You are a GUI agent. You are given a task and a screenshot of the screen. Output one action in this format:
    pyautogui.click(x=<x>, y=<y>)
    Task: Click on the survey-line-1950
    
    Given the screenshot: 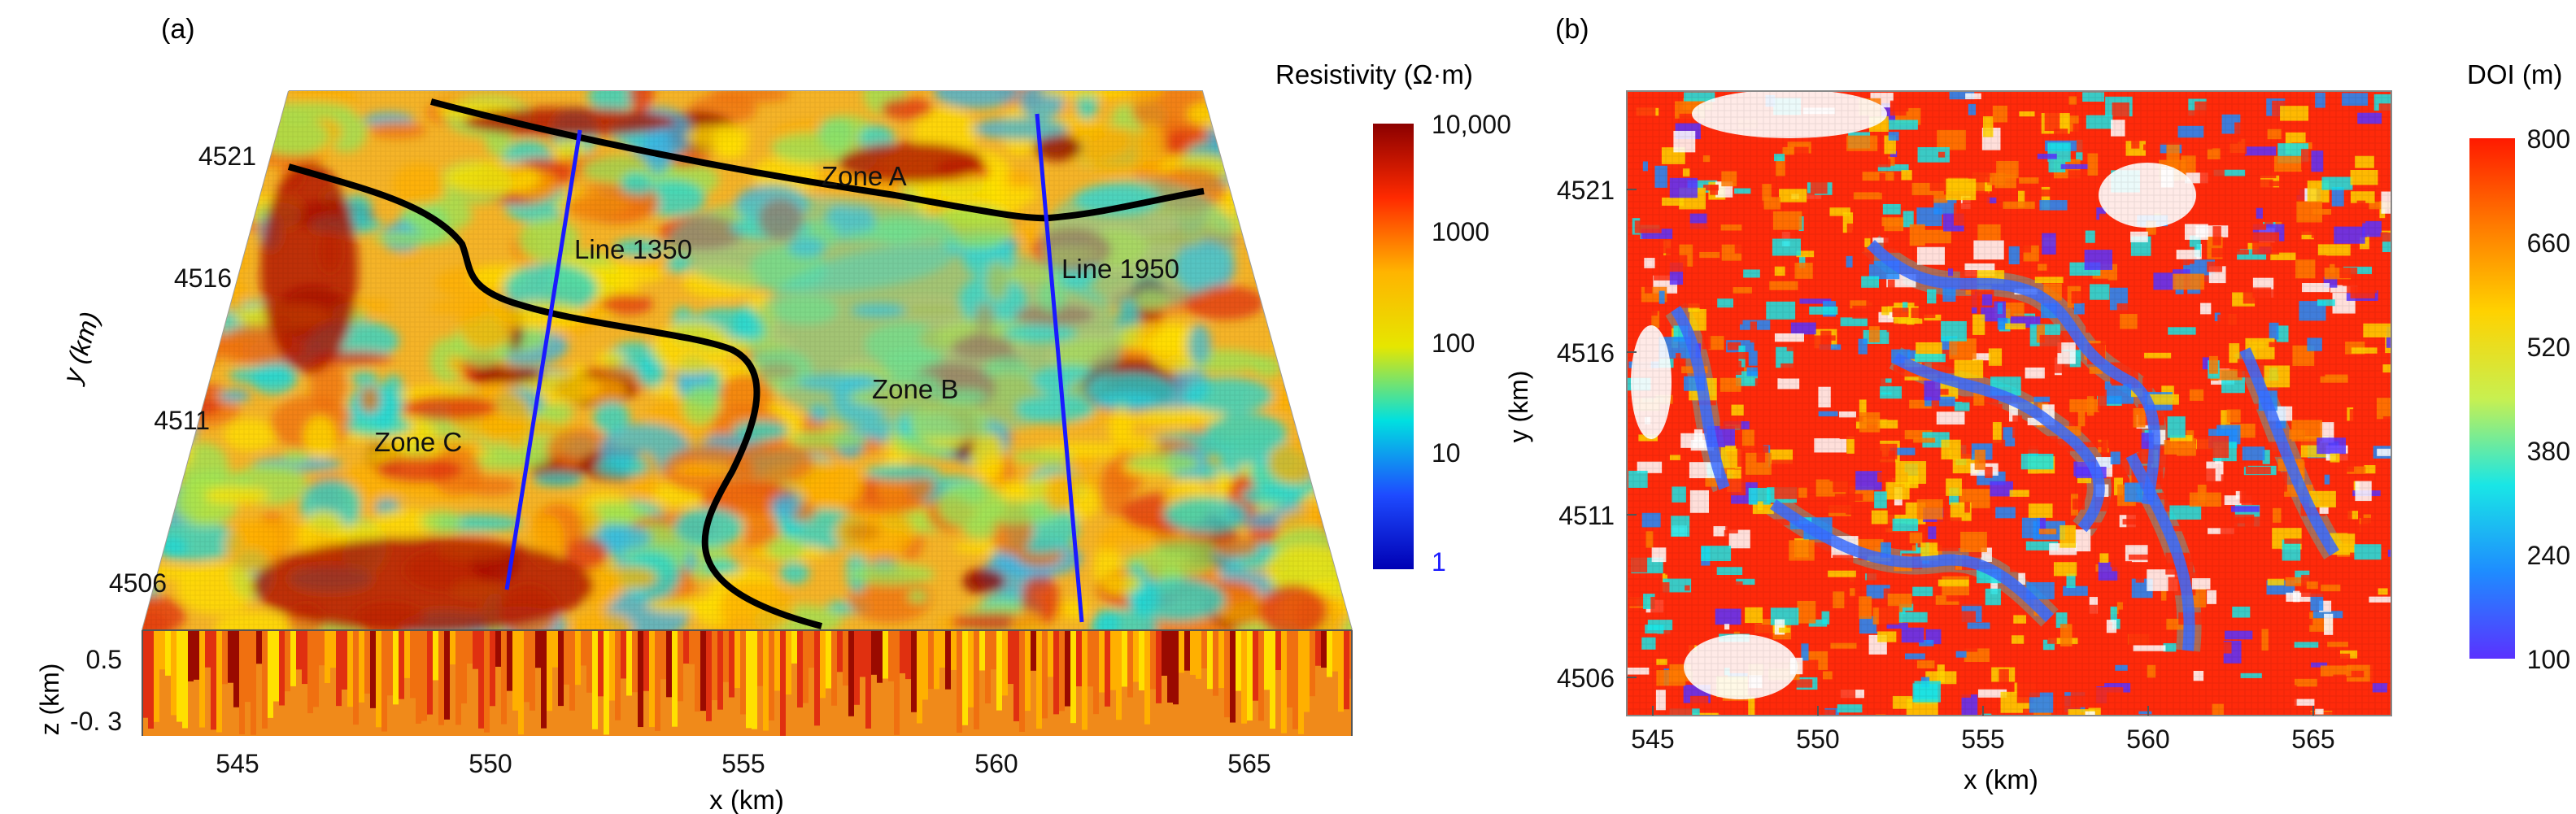 What is the action you would take?
    pyautogui.click(x=1059, y=368)
    